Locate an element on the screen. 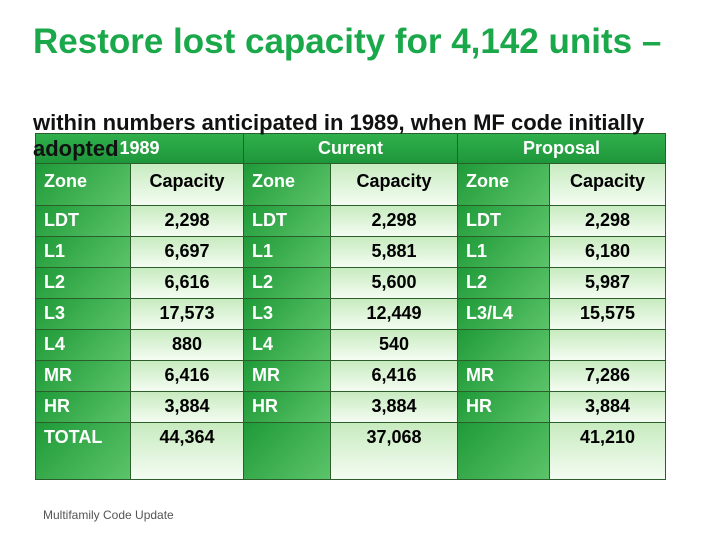  capacity-cell: 5,987 is located at coordinates (607, 283).